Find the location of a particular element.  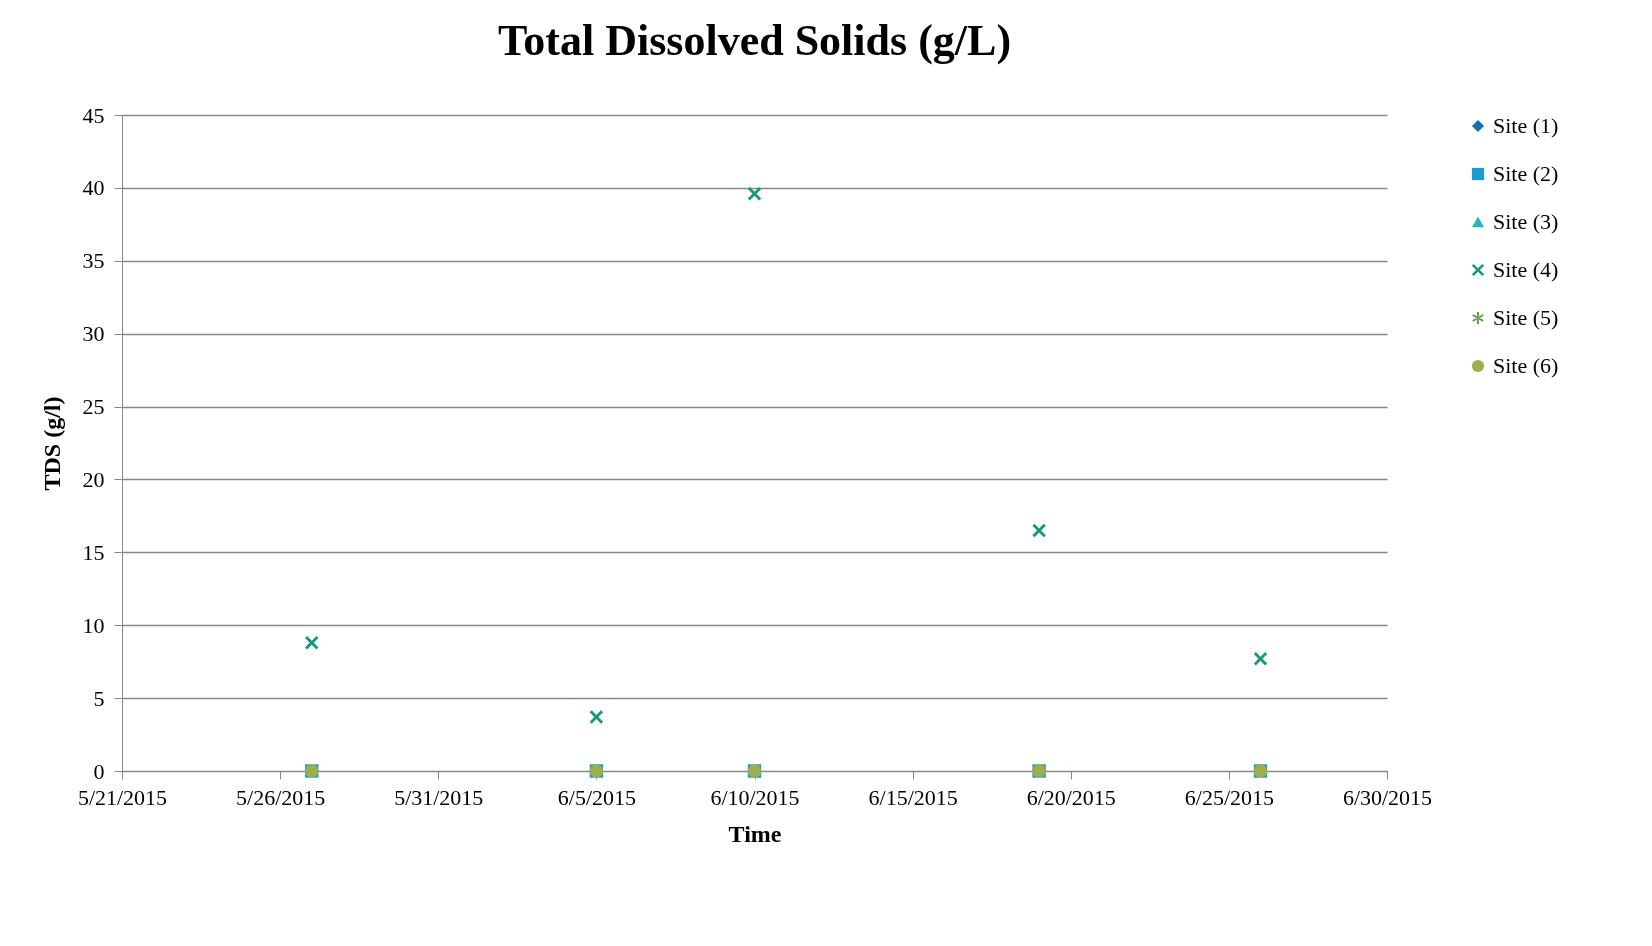

legend-label: Site (4) is located at coordinates (1526, 269).